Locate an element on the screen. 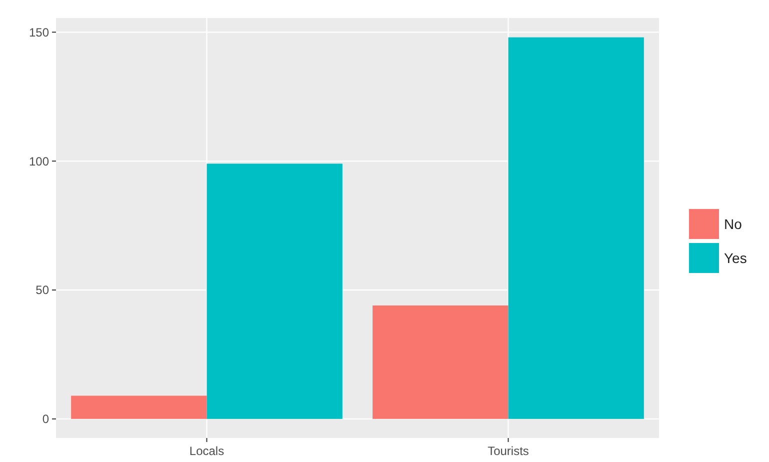 This screenshot has width=769, height=462. x-tick-label: Tourists is located at coordinates (508, 451).